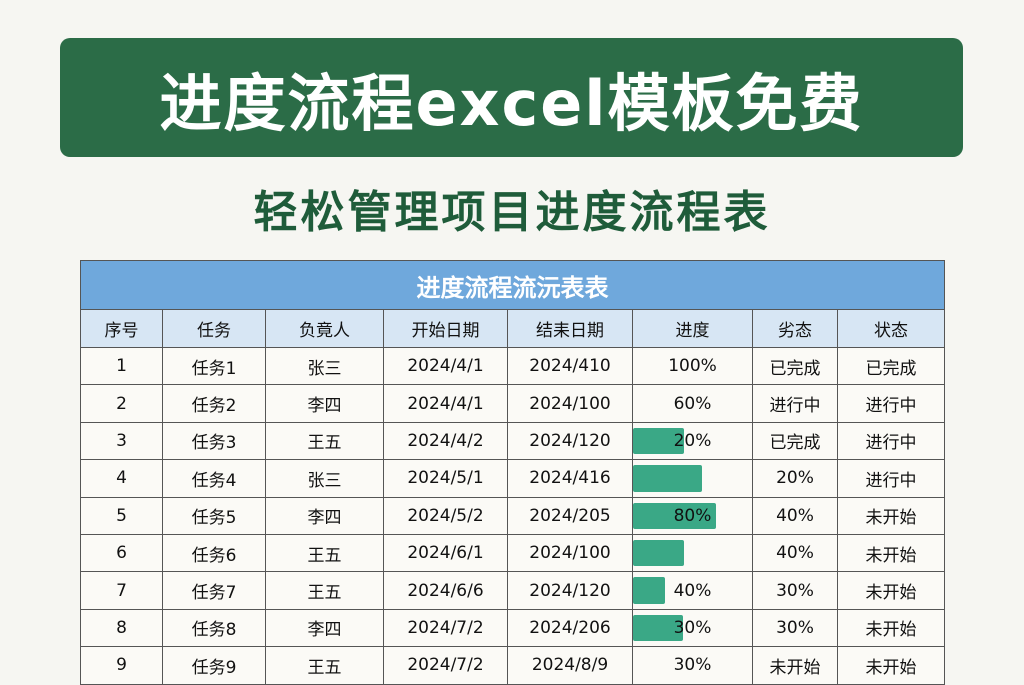  I want to click on table-cell: 60%, so click(693, 403).